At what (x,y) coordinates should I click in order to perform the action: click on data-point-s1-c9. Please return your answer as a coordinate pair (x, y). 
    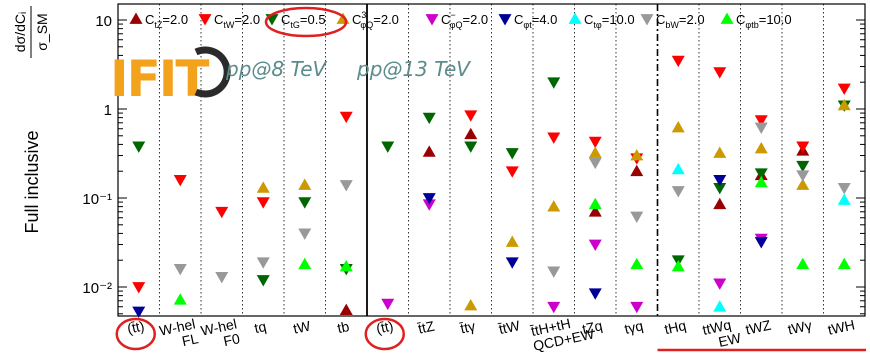
    Looking at the image, I should click on (512, 172).